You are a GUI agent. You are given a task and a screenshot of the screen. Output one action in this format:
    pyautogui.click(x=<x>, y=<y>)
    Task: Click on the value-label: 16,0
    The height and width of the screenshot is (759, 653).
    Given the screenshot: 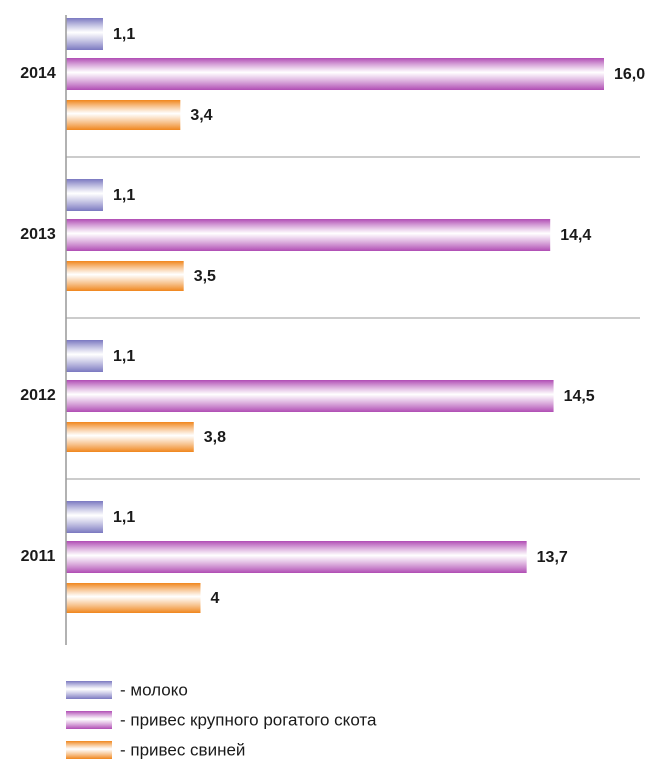 What is the action you would take?
    pyautogui.click(x=629, y=74)
    